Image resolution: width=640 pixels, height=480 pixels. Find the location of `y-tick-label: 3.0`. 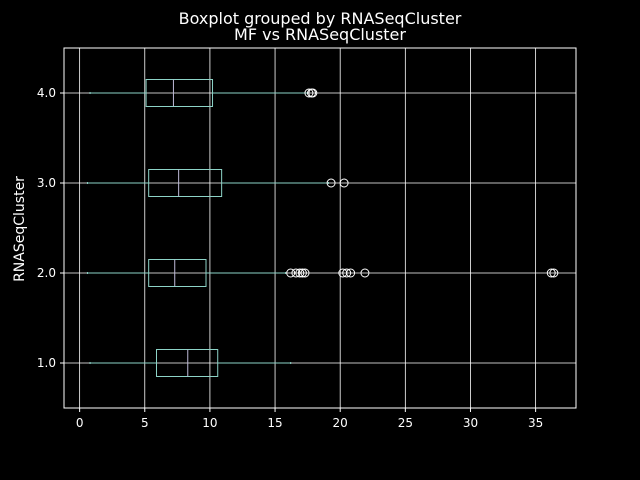

y-tick-label: 3.0 is located at coordinates (46, 183).